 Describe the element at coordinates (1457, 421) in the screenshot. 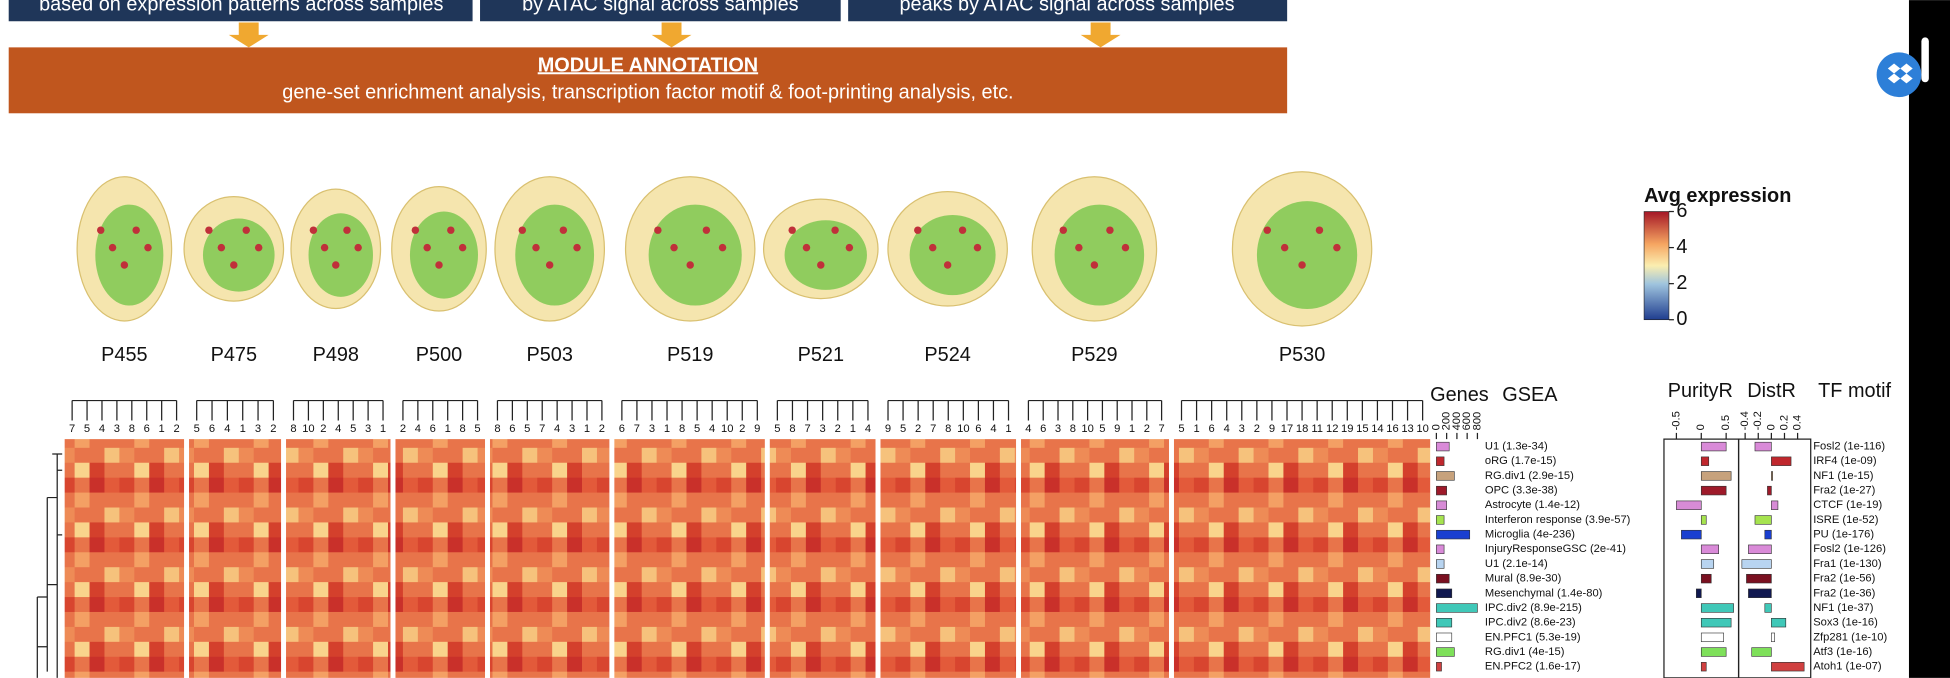

I see `axis-tick-label: 400` at that location.